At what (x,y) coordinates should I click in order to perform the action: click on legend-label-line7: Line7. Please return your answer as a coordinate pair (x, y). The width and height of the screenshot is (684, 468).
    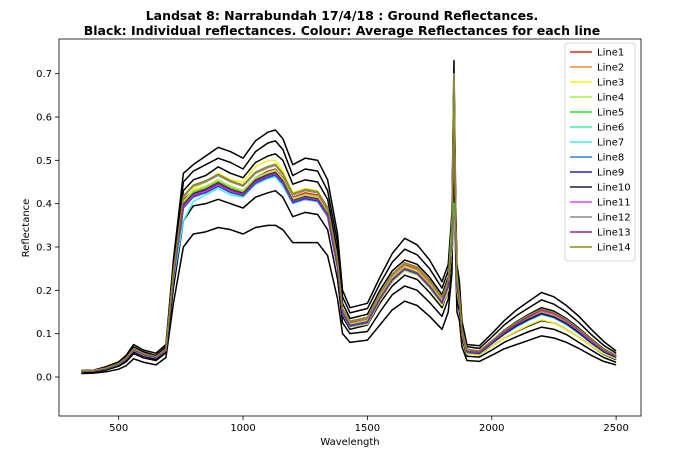
    Looking at the image, I should click on (610, 143).